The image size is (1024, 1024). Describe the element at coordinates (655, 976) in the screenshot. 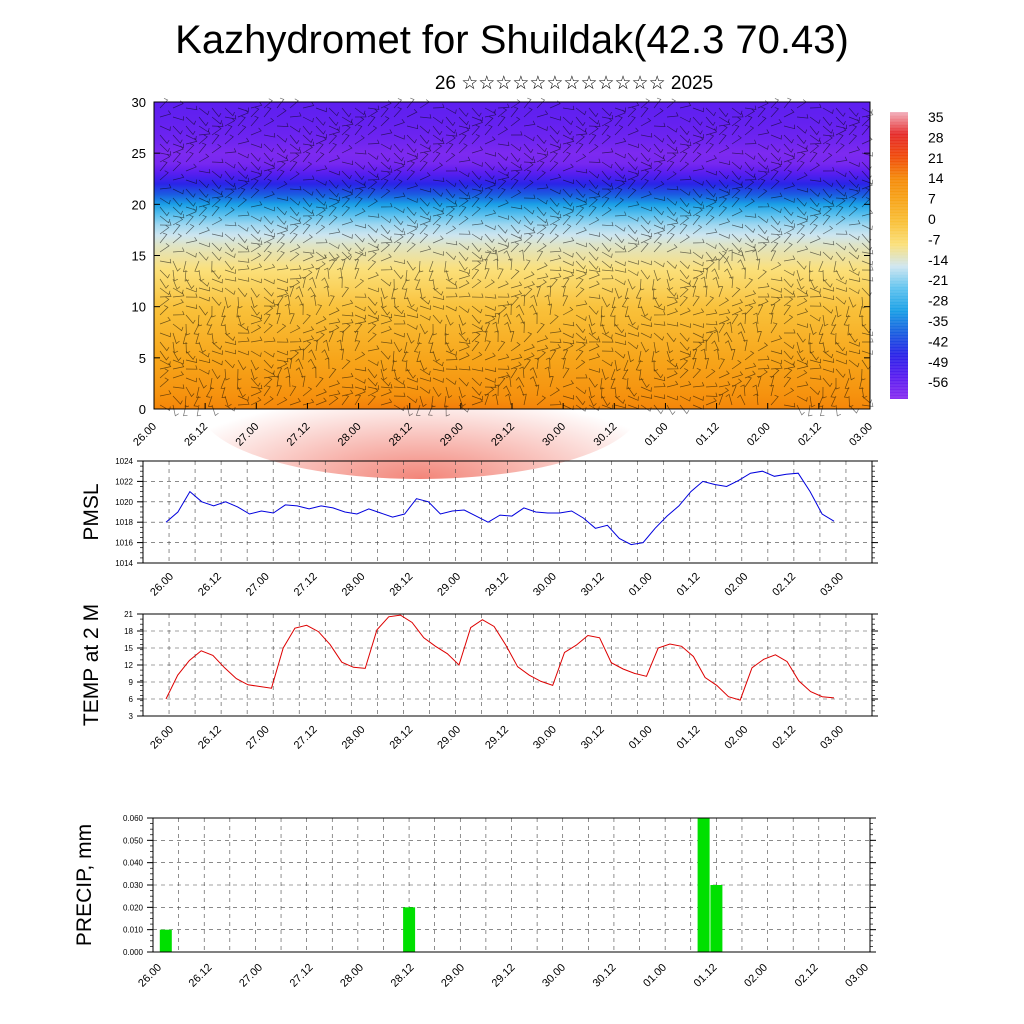

I see `x-tick-label: 01.00` at that location.